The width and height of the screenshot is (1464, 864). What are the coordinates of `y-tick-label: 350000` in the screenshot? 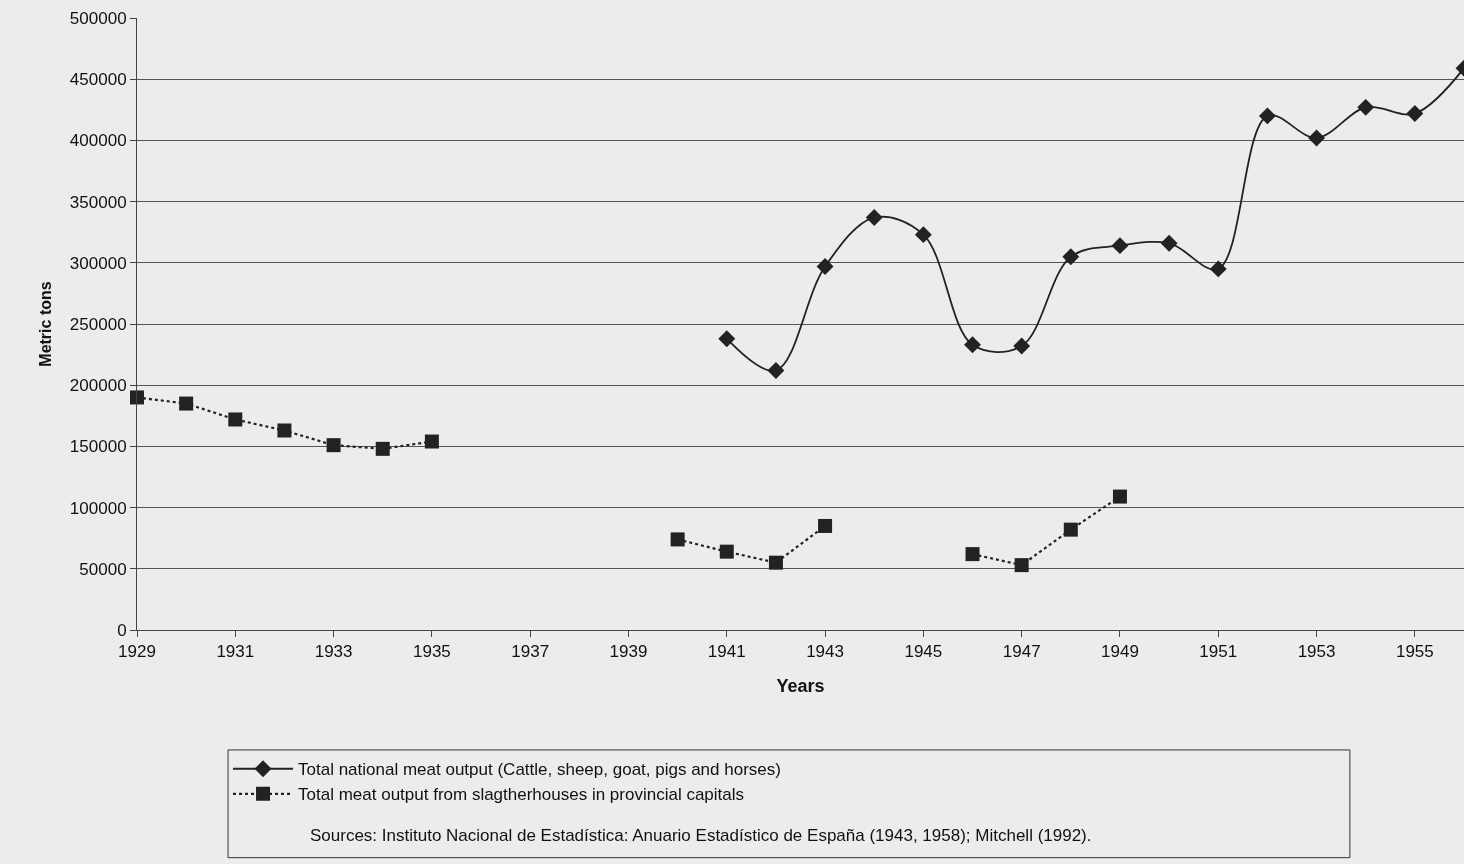 It's located at (98, 202).